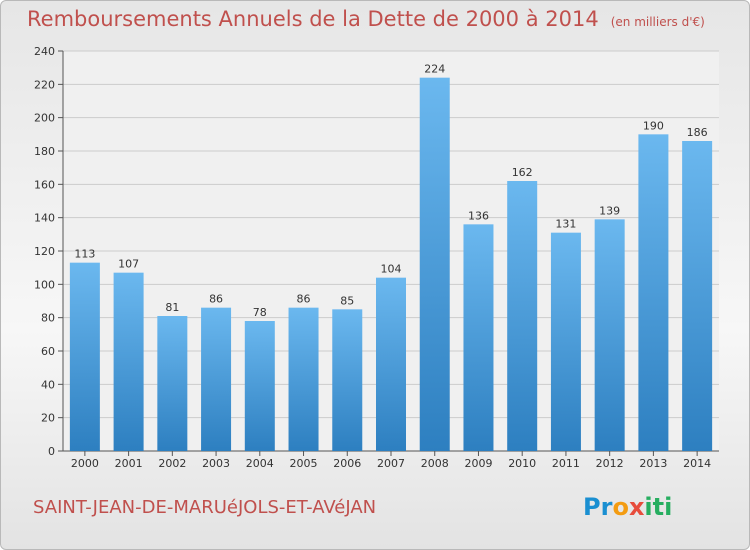 This screenshot has width=750, height=550. What do you see at coordinates (522, 172) in the screenshot?
I see `bar-value-label: 162` at bounding box center [522, 172].